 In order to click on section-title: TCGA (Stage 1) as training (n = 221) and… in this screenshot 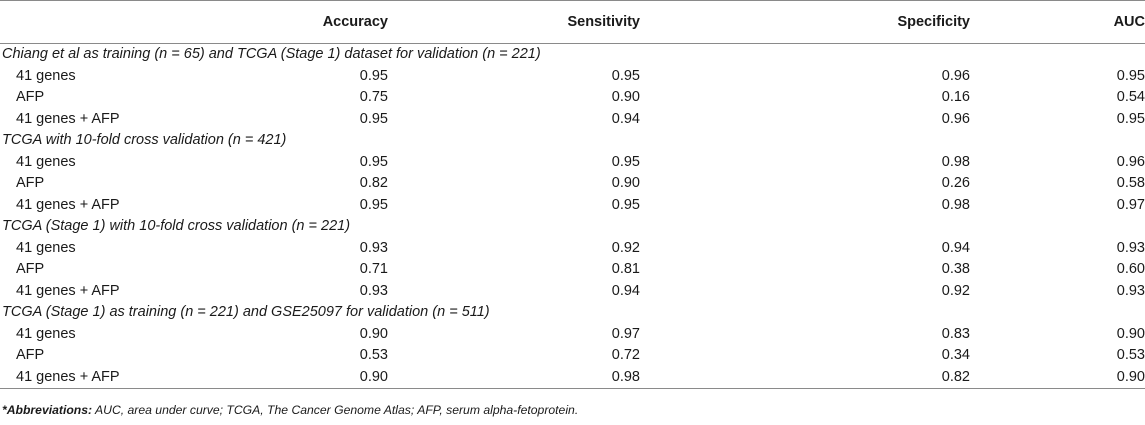, I will do `click(246, 312)`.